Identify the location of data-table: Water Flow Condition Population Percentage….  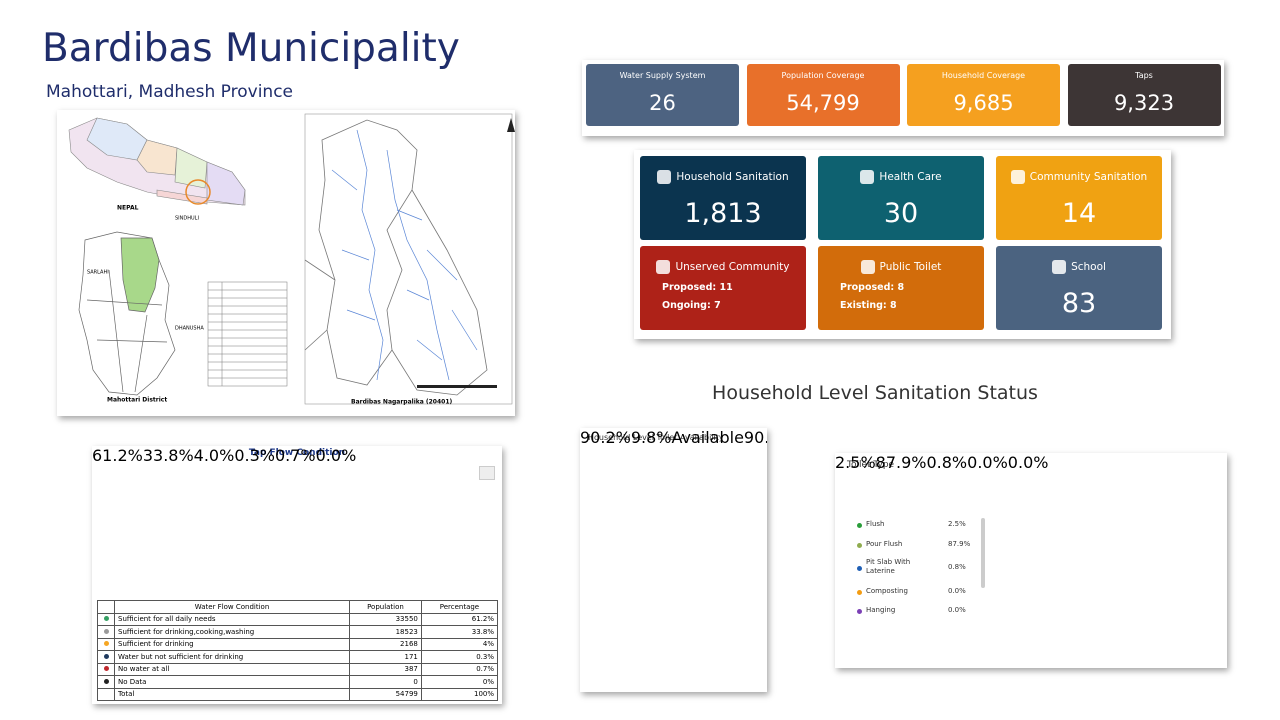
(298, 650).